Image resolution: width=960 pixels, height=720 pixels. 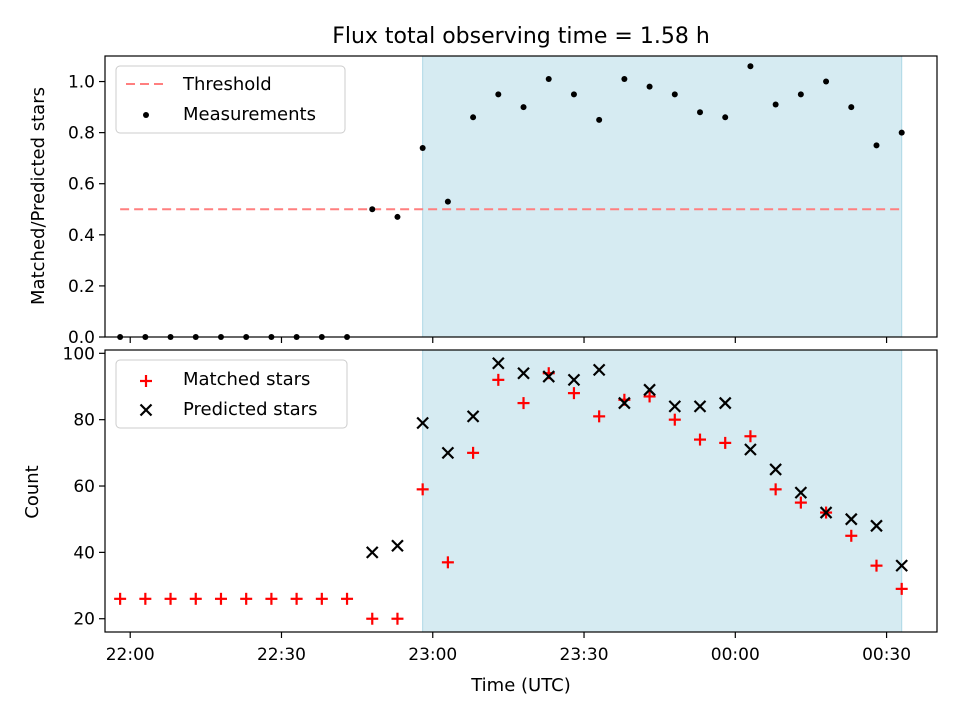 I want to click on top-y-axis-label: Matched/Predicted stars, so click(x=38, y=196).